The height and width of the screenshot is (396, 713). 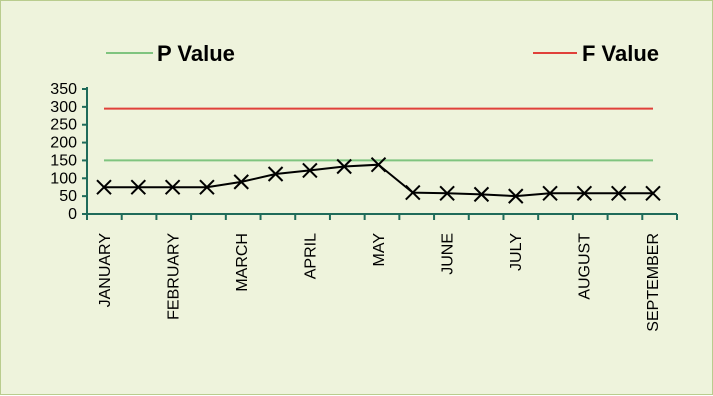 I want to click on legend-label: P Value, so click(x=196, y=53).